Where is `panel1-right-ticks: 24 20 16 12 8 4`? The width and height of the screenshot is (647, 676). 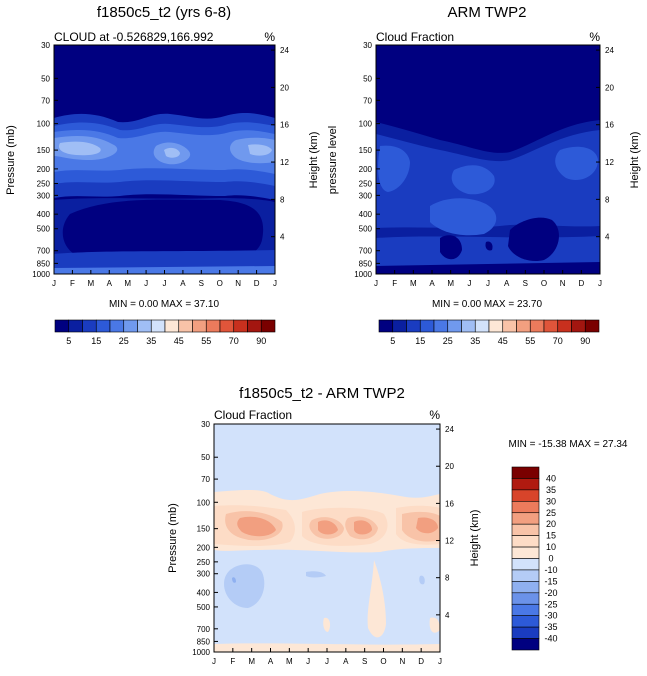
panel1-right-ticks: 24 20 16 12 8 4 is located at coordinates (280, 144).